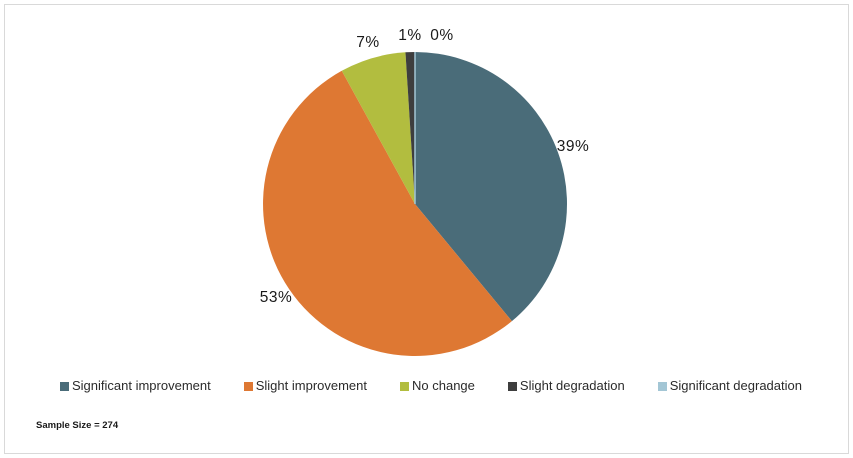 The width and height of the screenshot is (853, 458). I want to click on legend-item-no-change: No change, so click(437, 385).